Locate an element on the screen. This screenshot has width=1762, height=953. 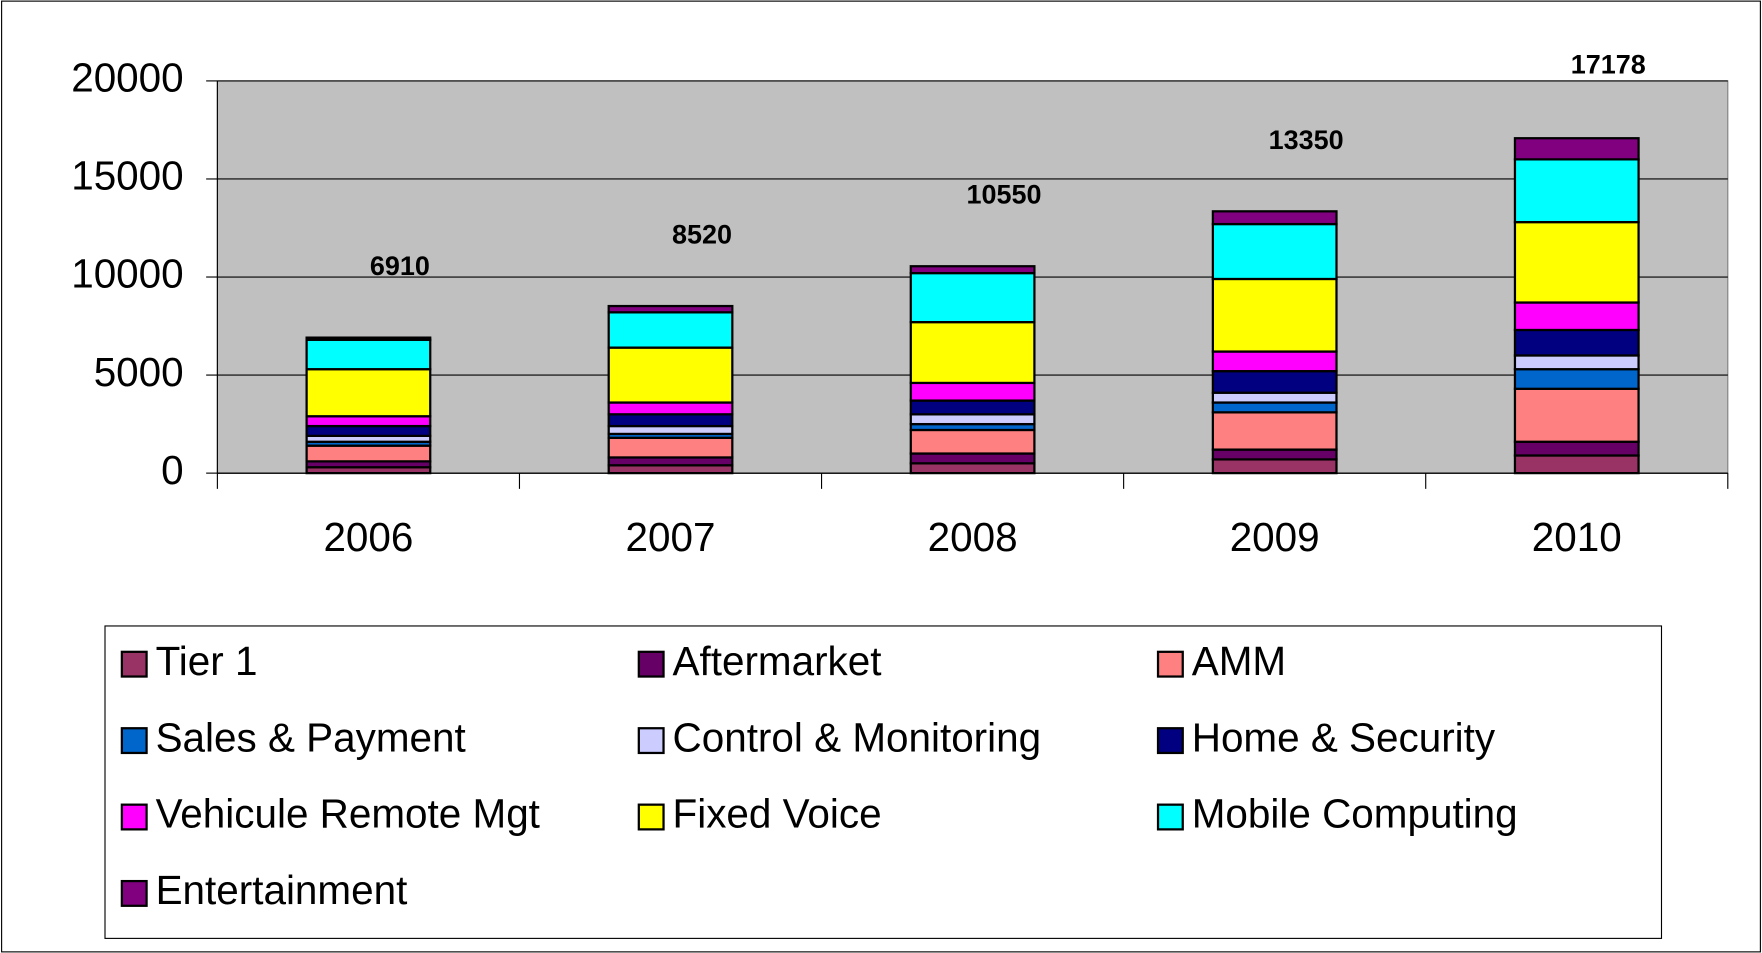
total-label: 10550 is located at coordinates (1004, 195).